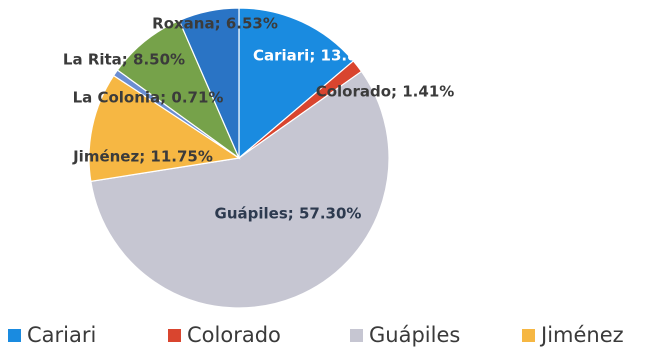 The height and width of the screenshot is (356, 664). What do you see at coordinates (332, 335) in the screenshot?
I see `legend: Cariari Colorado Guápiles Jiménez` at bounding box center [332, 335].